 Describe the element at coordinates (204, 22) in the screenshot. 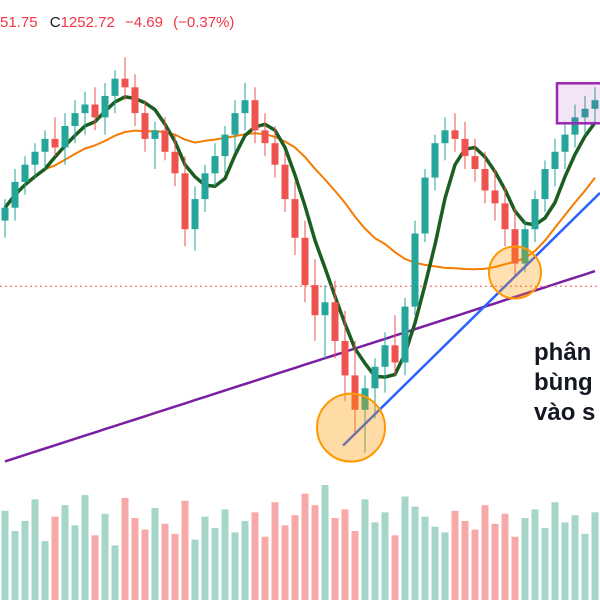

I see `change-percent: (−0.37%)` at that location.